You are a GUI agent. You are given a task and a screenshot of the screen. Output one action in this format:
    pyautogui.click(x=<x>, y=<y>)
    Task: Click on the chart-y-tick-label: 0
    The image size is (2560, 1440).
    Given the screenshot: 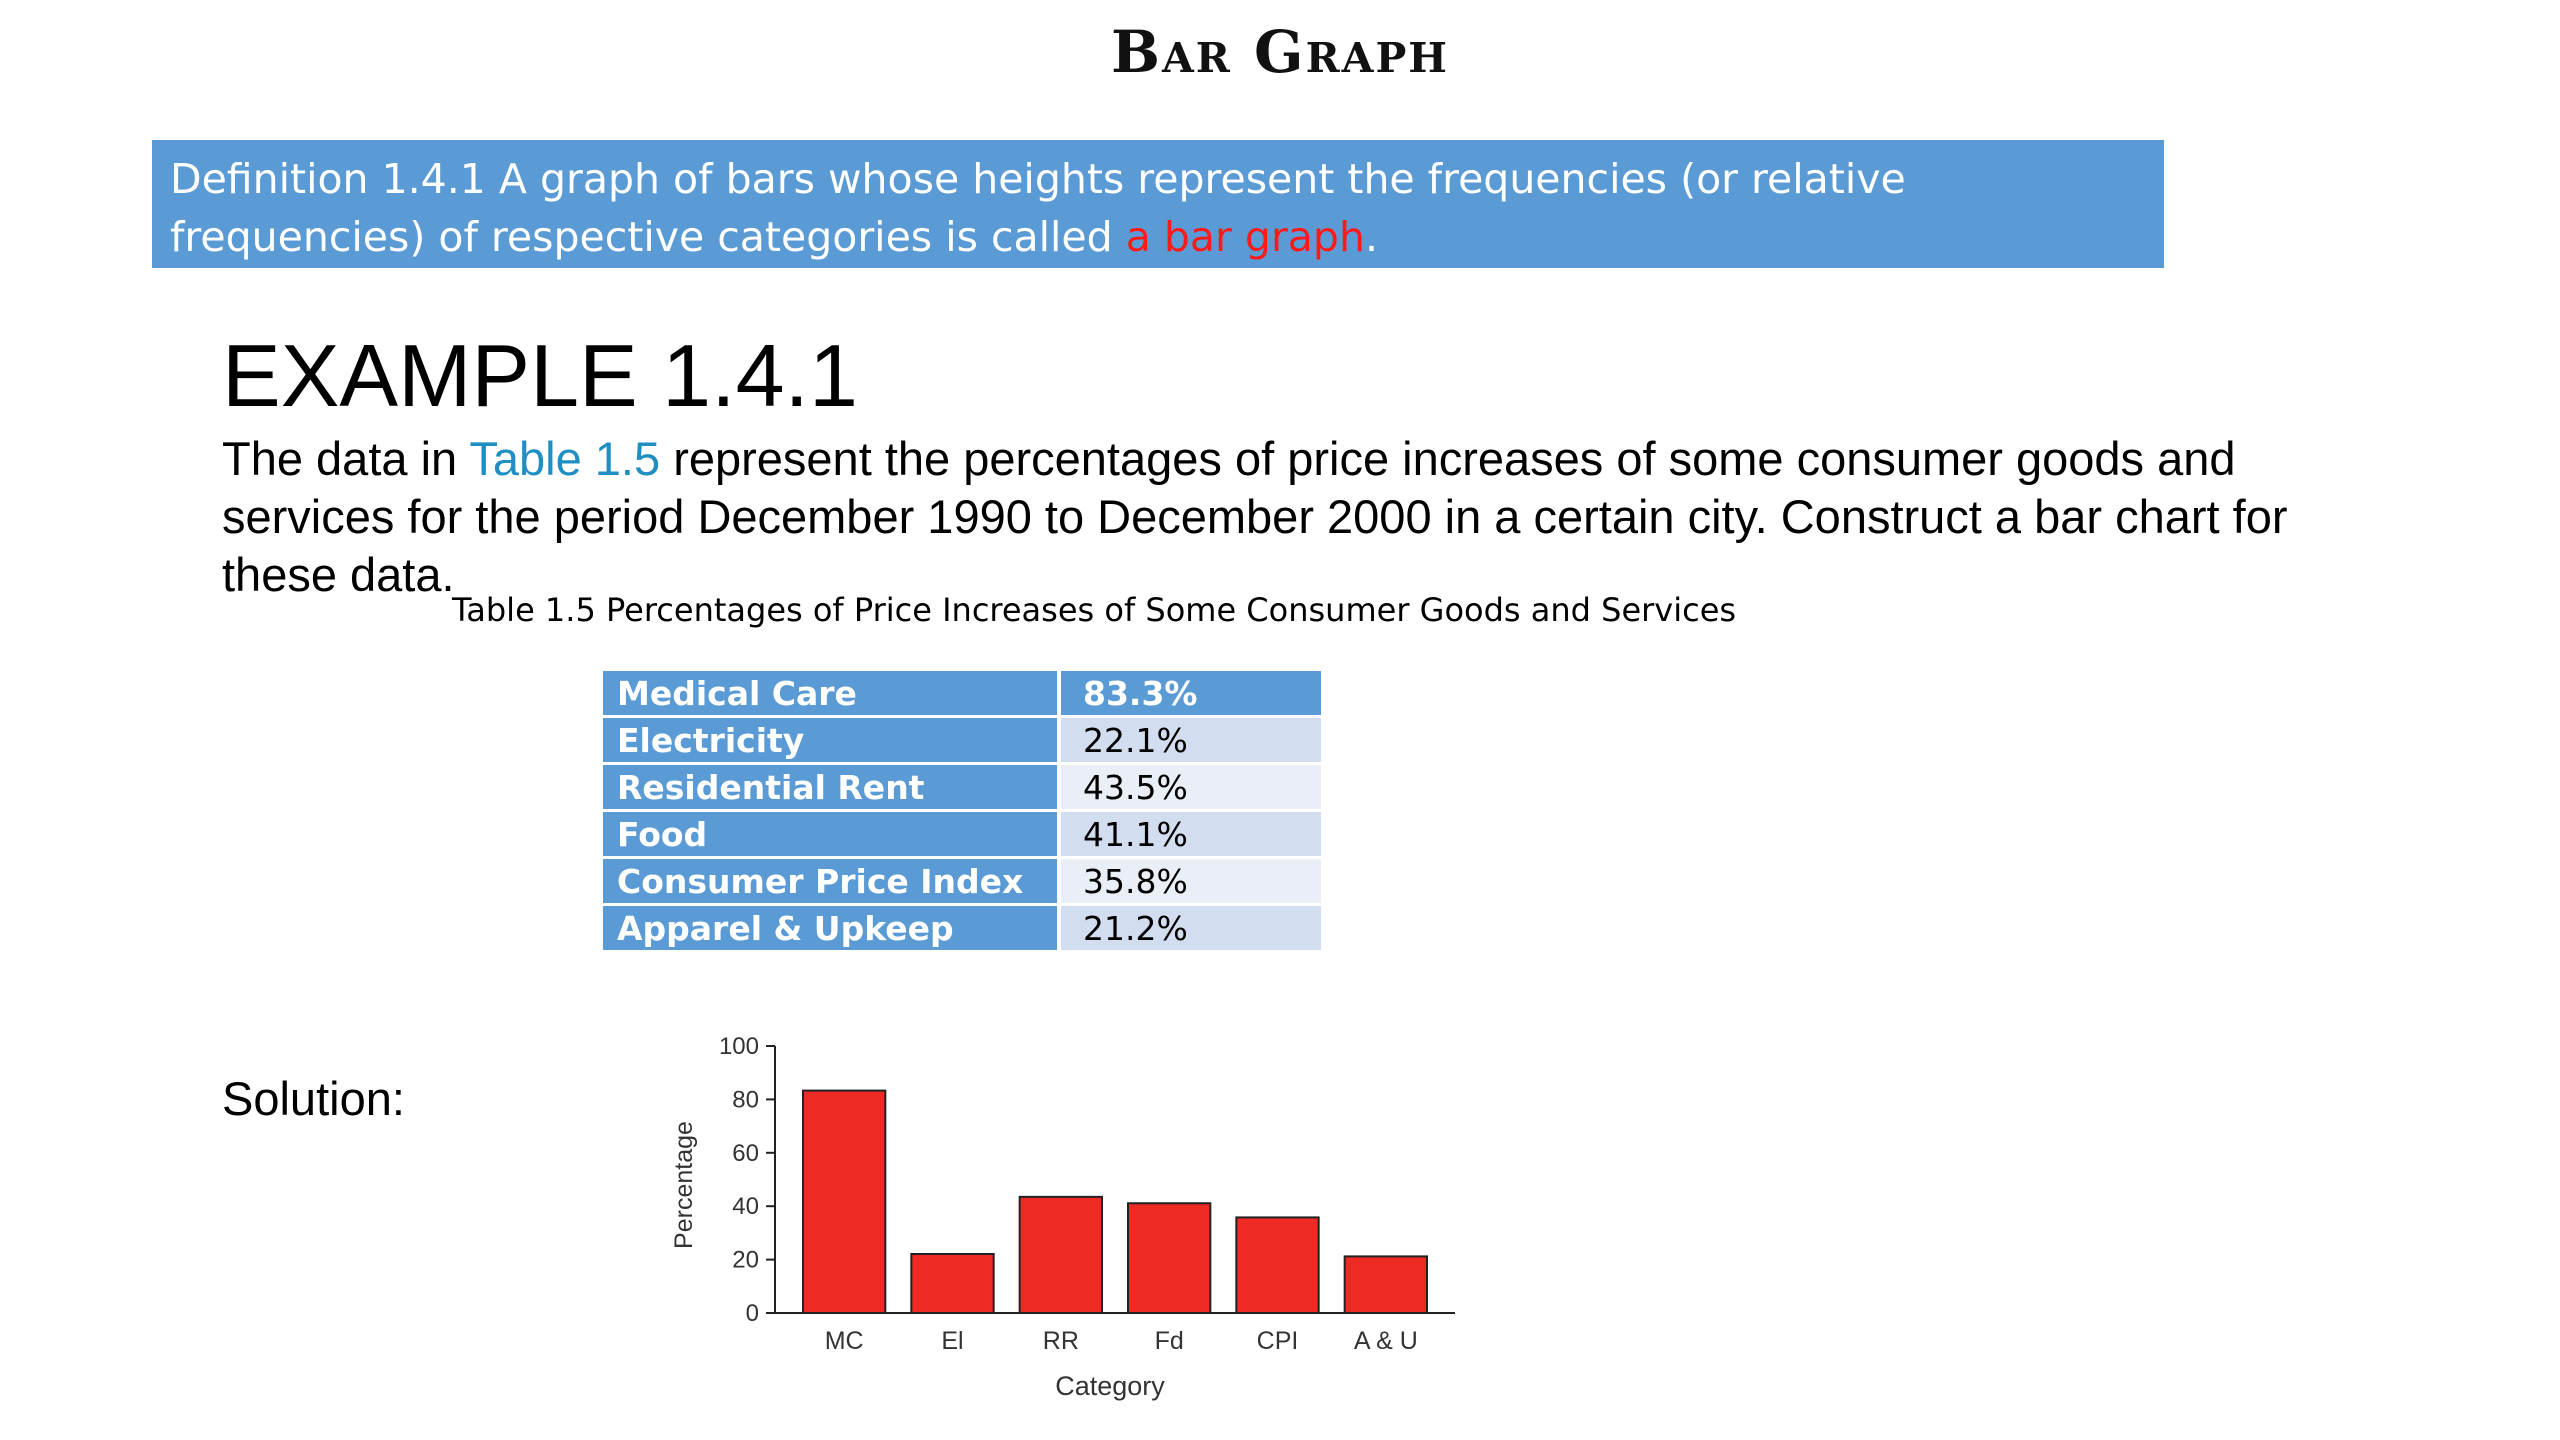 What is the action you would take?
    pyautogui.click(x=752, y=1313)
    